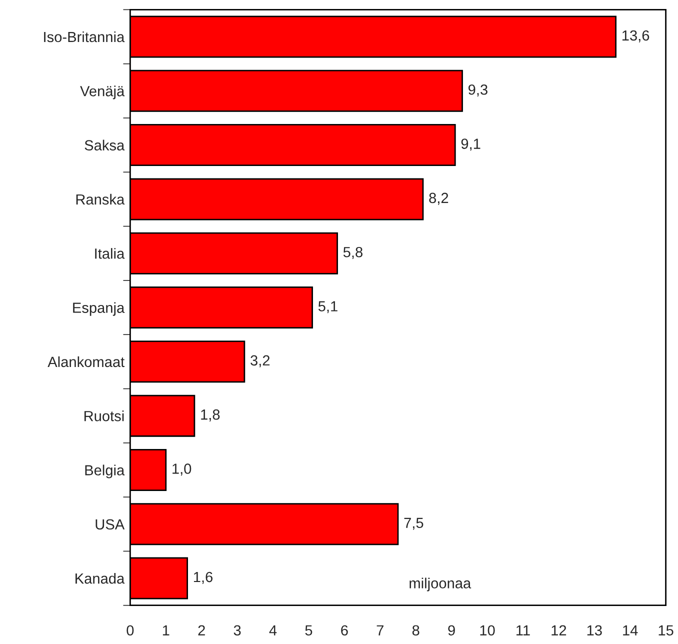 The image size is (678, 644). I want to click on y-tick-label: Venäjä, so click(102, 93).